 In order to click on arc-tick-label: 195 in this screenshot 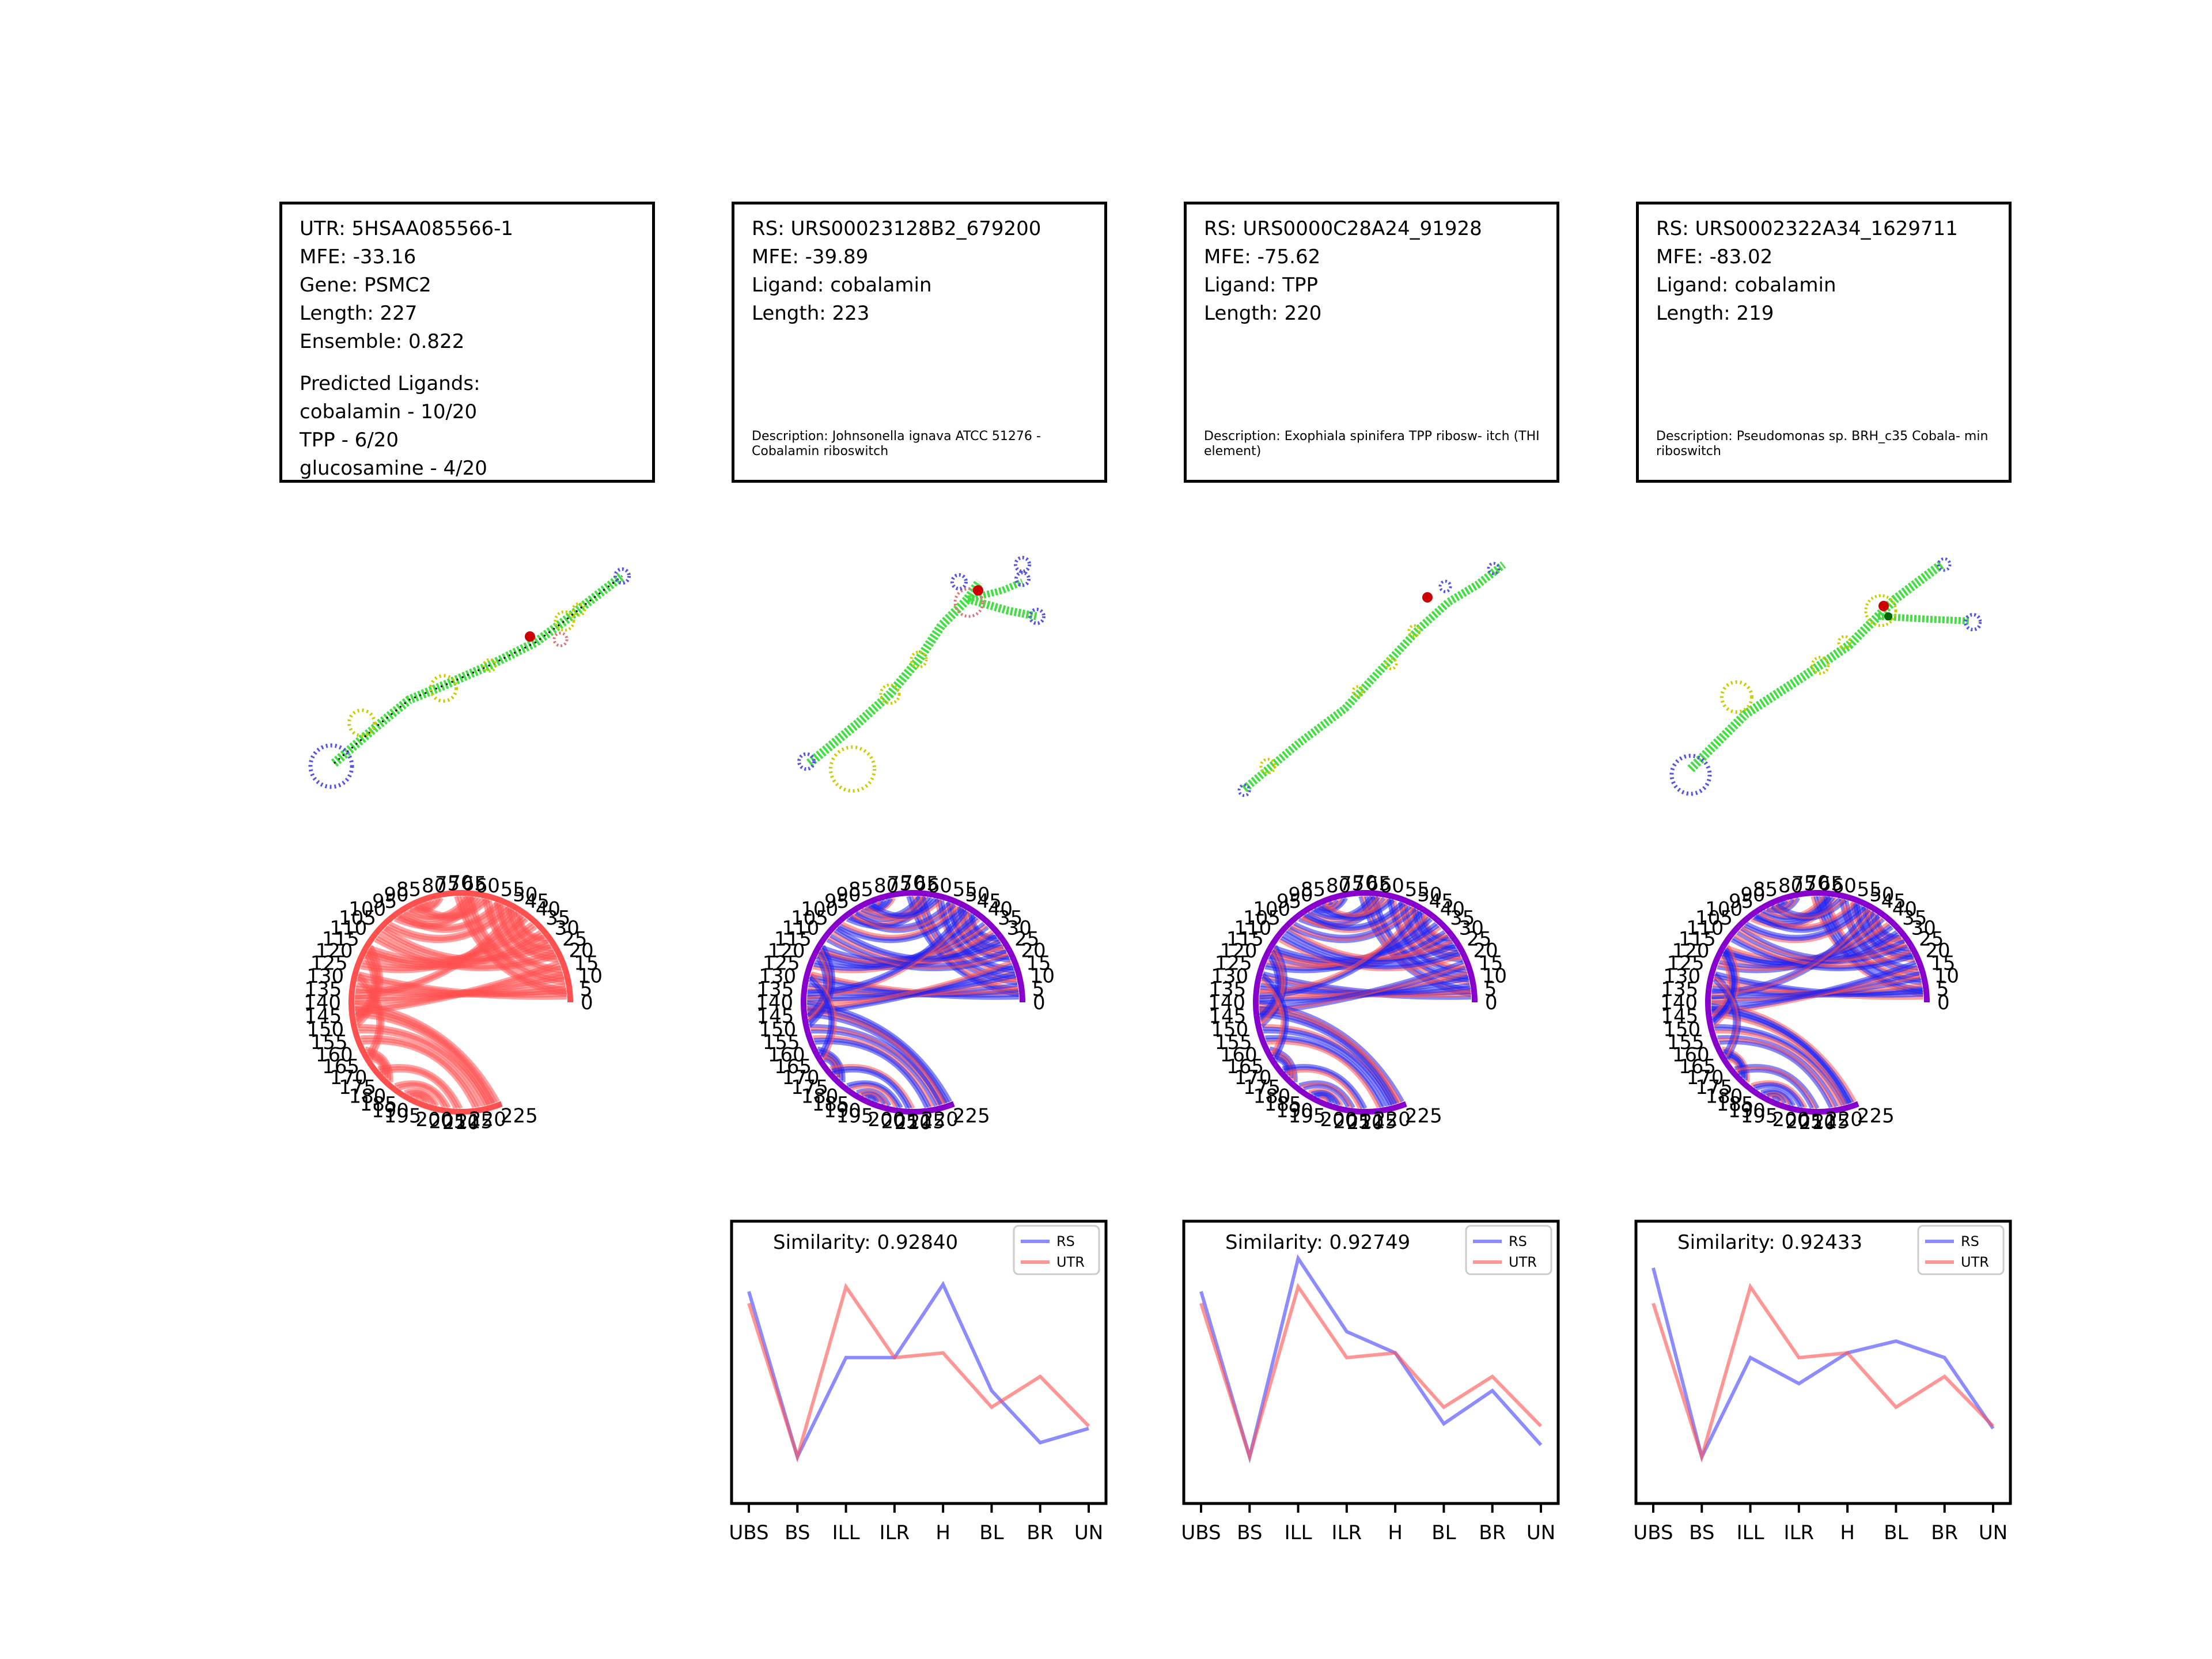, I will do `click(403, 1115)`.